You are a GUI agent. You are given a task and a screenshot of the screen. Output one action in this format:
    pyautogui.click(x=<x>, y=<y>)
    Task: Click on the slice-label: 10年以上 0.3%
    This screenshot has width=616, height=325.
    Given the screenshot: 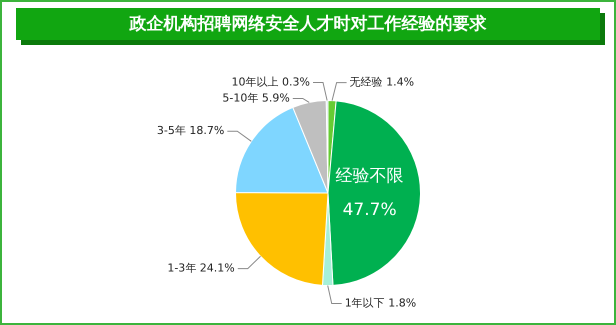 What is the action you would take?
    pyautogui.click(x=271, y=81)
    